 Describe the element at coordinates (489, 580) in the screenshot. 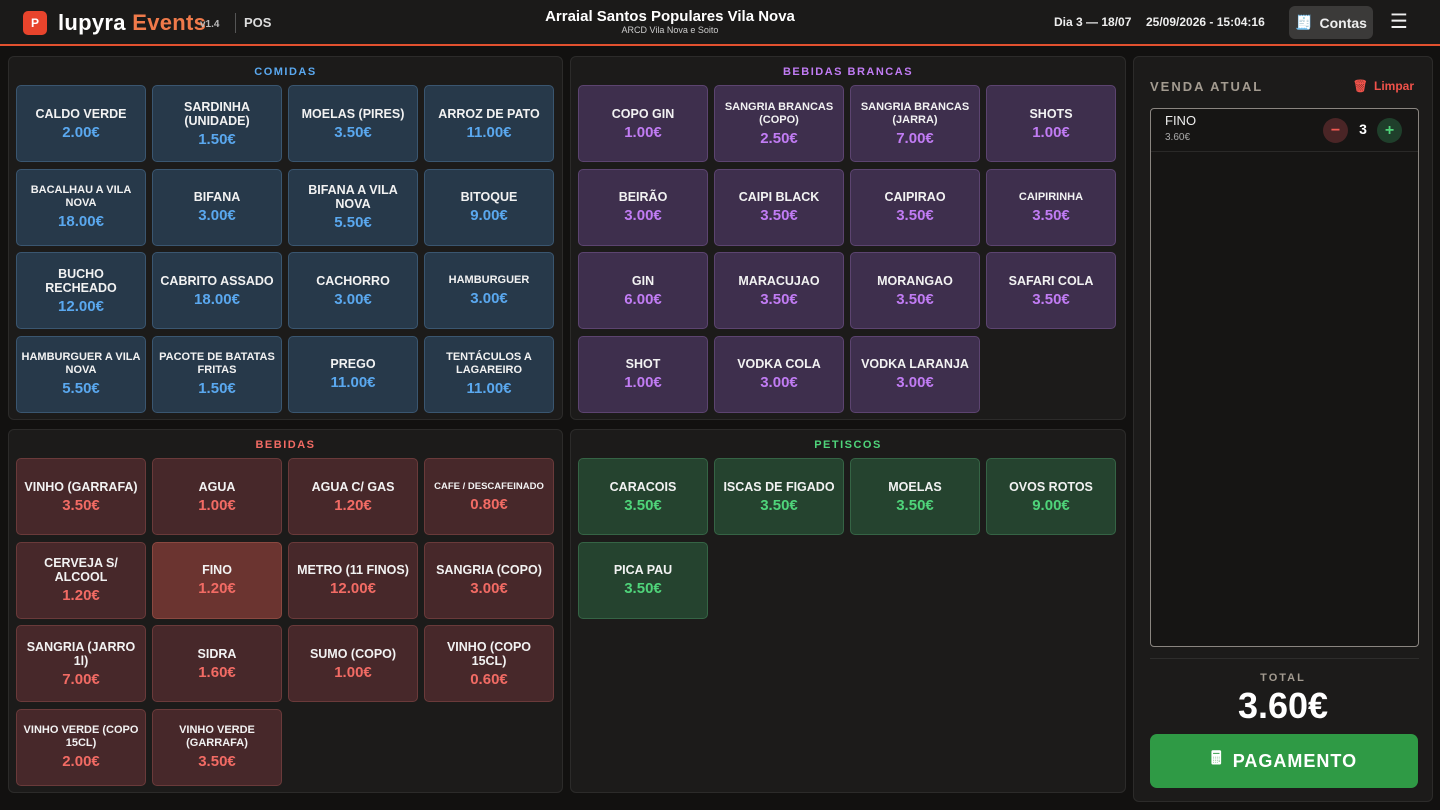

I see `product-tile: SANGRIA (COPO) 3.00€` at that location.